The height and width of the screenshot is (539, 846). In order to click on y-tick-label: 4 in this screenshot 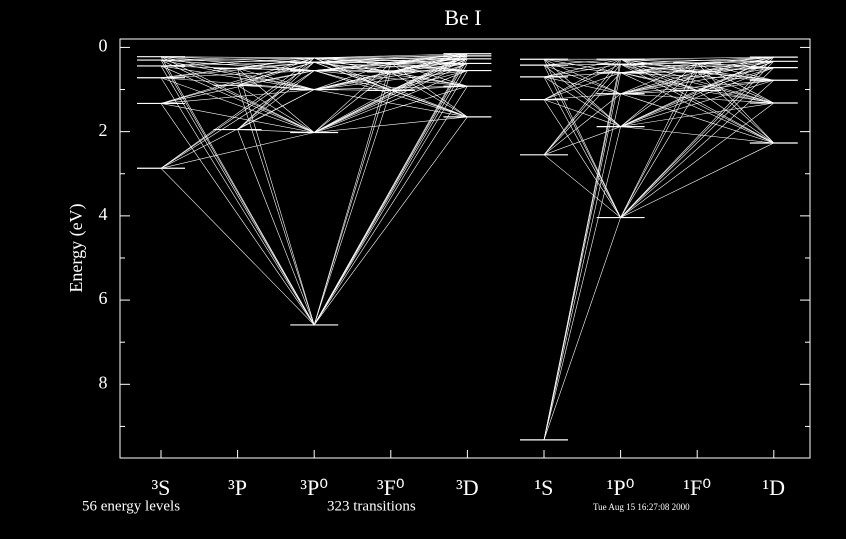, I will do `click(103, 214)`.